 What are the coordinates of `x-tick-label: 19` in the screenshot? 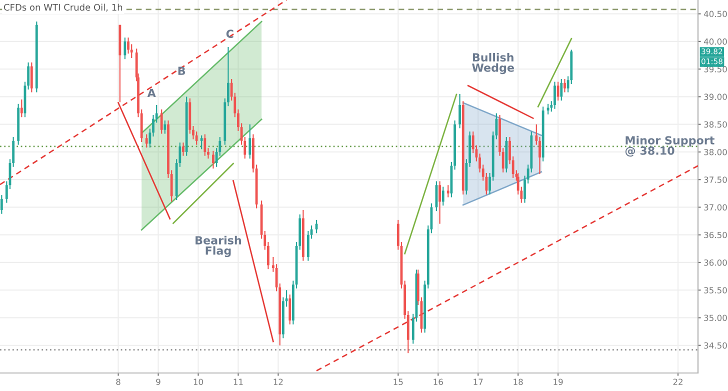 It's located at (558, 382).